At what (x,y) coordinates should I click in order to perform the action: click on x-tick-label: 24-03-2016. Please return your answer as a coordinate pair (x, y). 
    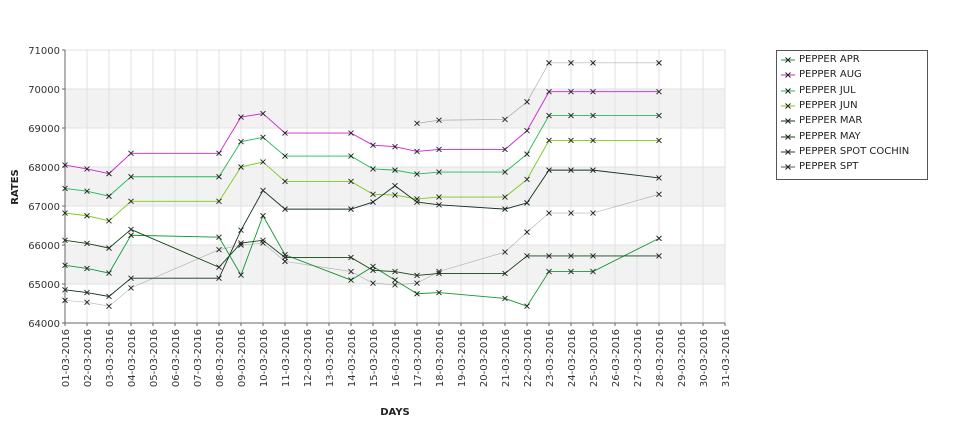
    Looking at the image, I should click on (572, 358).